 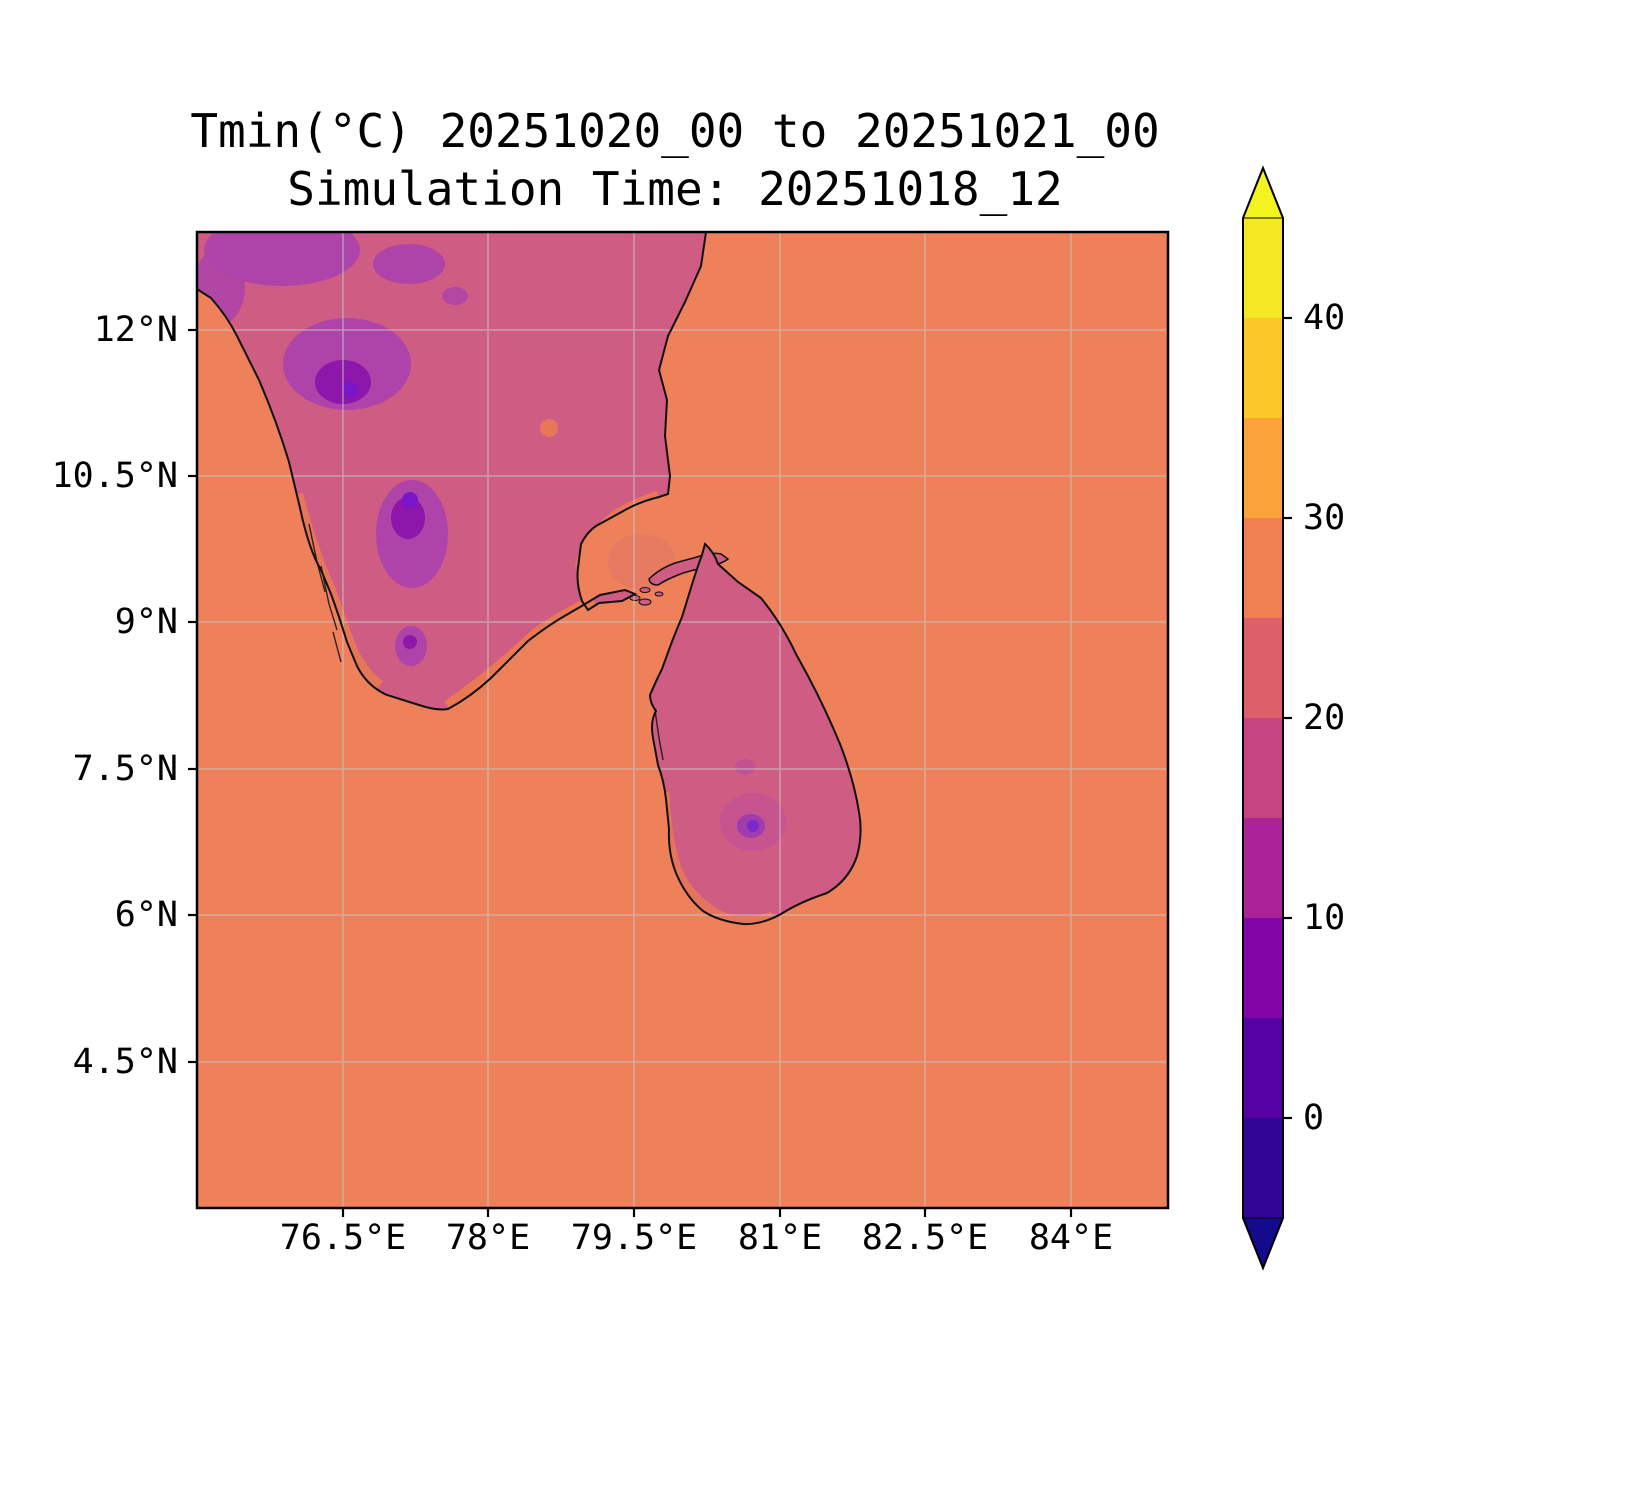 What do you see at coordinates (114, 476) in the screenshot?
I see `y-tick-label-10-5n: 10.5°N` at bounding box center [114, 476].